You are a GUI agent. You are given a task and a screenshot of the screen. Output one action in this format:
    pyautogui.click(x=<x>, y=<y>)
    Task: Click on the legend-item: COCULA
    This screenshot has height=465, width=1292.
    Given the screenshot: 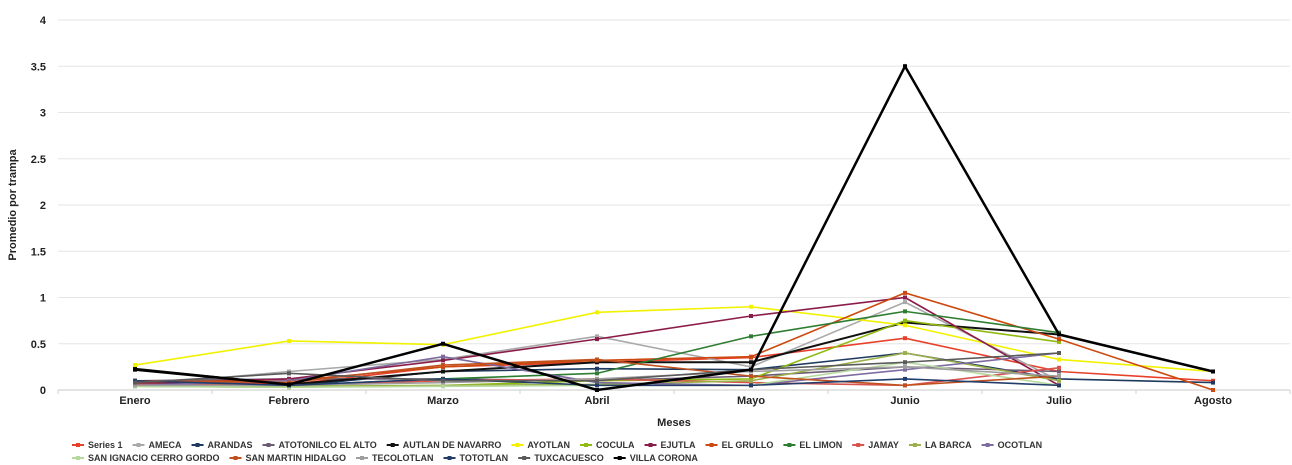 What is the action you would take?
    pyautogui.click(x=607, y=445)
    